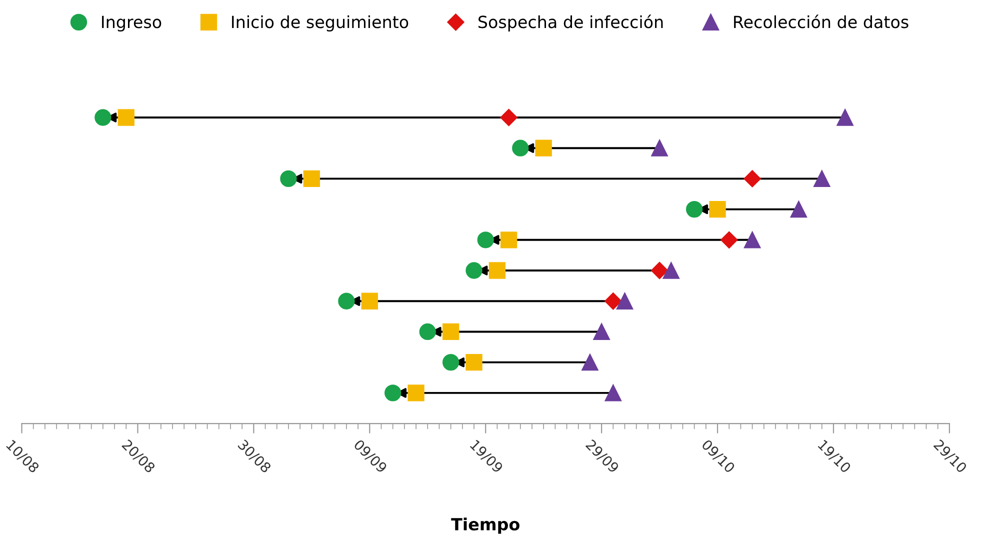  I want to click on legend-label: Ingreso, so click(132, 24).